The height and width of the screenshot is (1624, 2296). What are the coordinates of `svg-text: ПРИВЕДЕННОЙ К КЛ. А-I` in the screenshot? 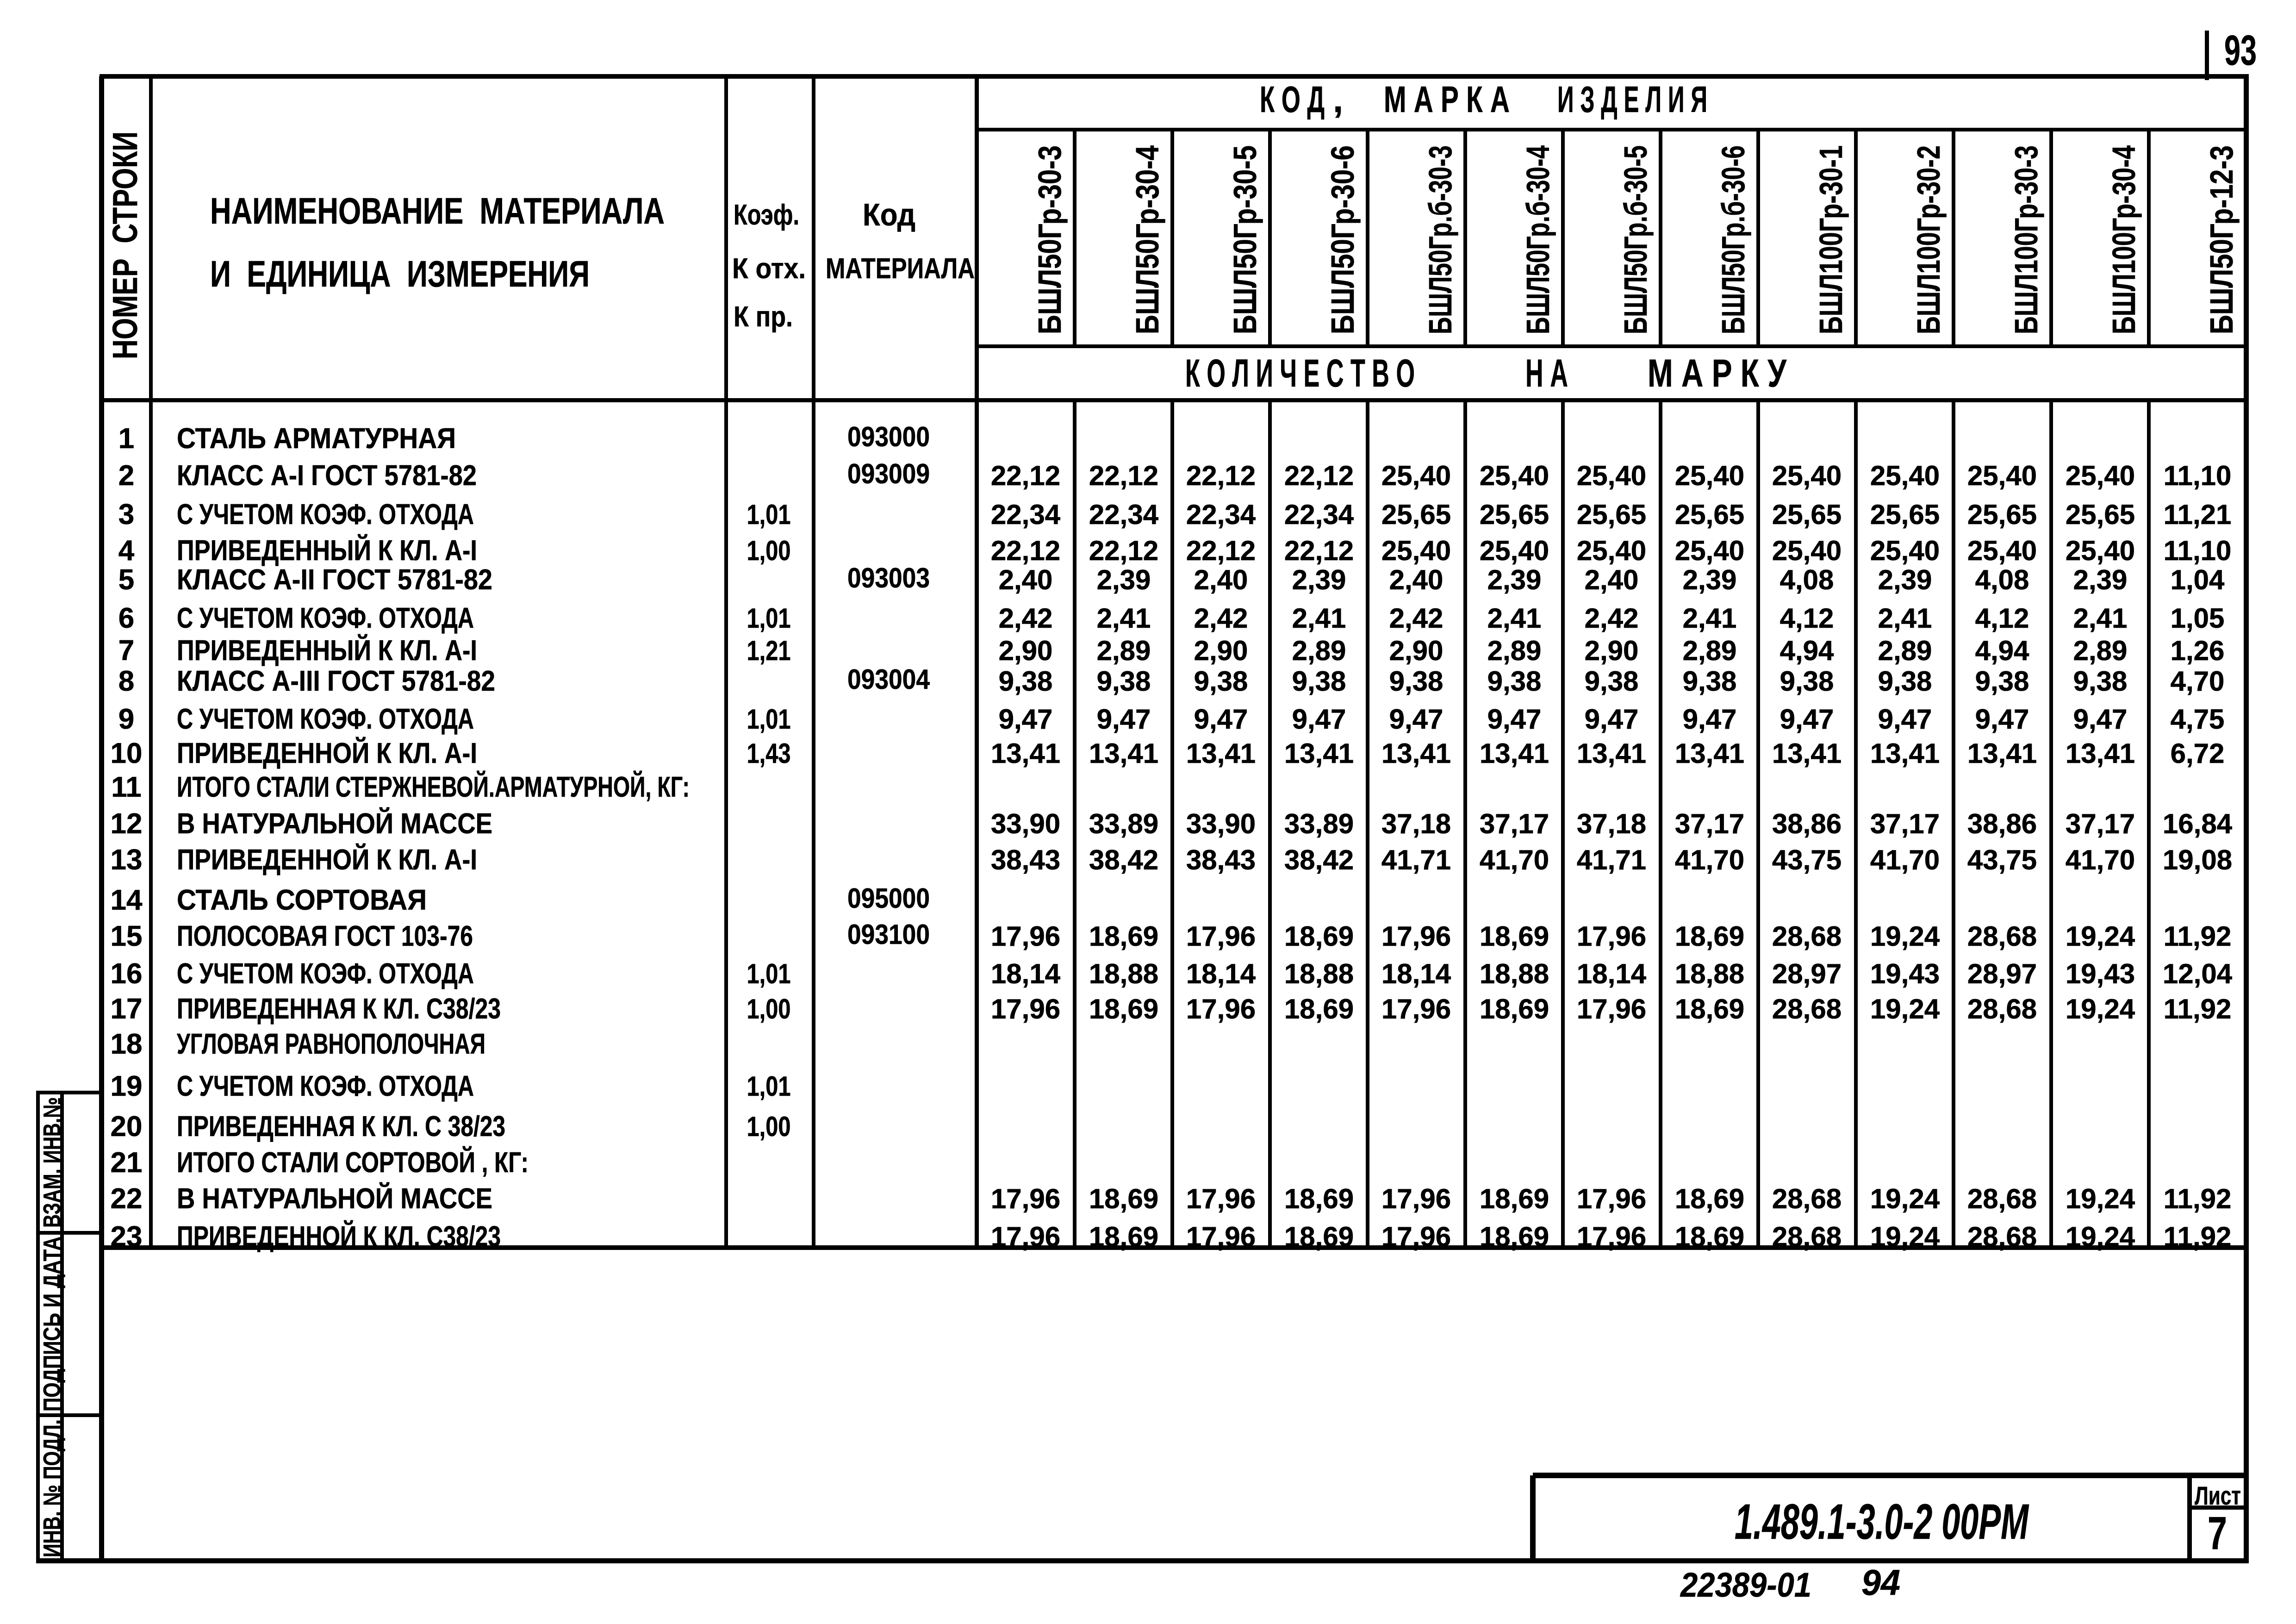 It's located at (327, 859).